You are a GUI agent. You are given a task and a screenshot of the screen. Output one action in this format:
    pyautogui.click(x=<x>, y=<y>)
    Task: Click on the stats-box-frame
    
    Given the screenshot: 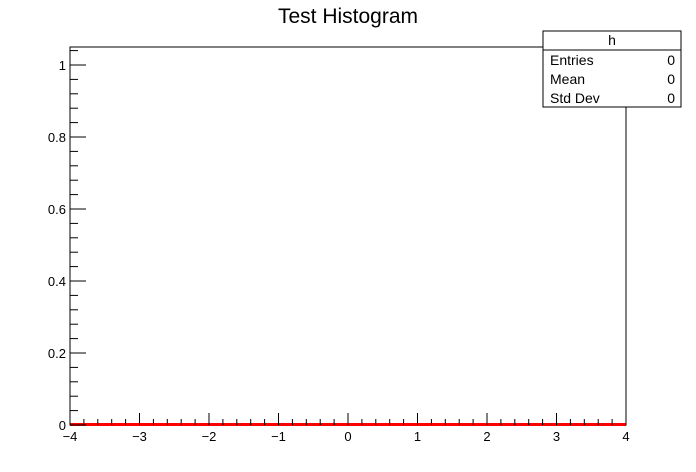 What is the action you would take?
    pyautogui.click(x=612, y=69)
    